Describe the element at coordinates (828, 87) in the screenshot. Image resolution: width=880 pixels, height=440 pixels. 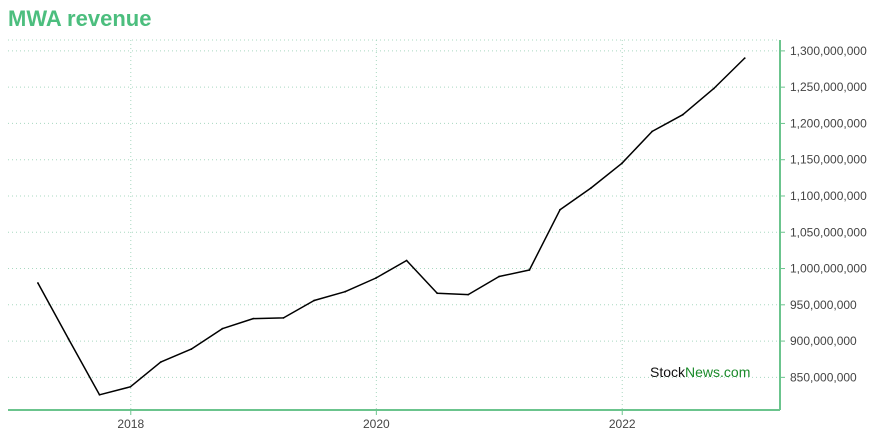
I see `y-tick-label: 1,250,000,000` at that location.